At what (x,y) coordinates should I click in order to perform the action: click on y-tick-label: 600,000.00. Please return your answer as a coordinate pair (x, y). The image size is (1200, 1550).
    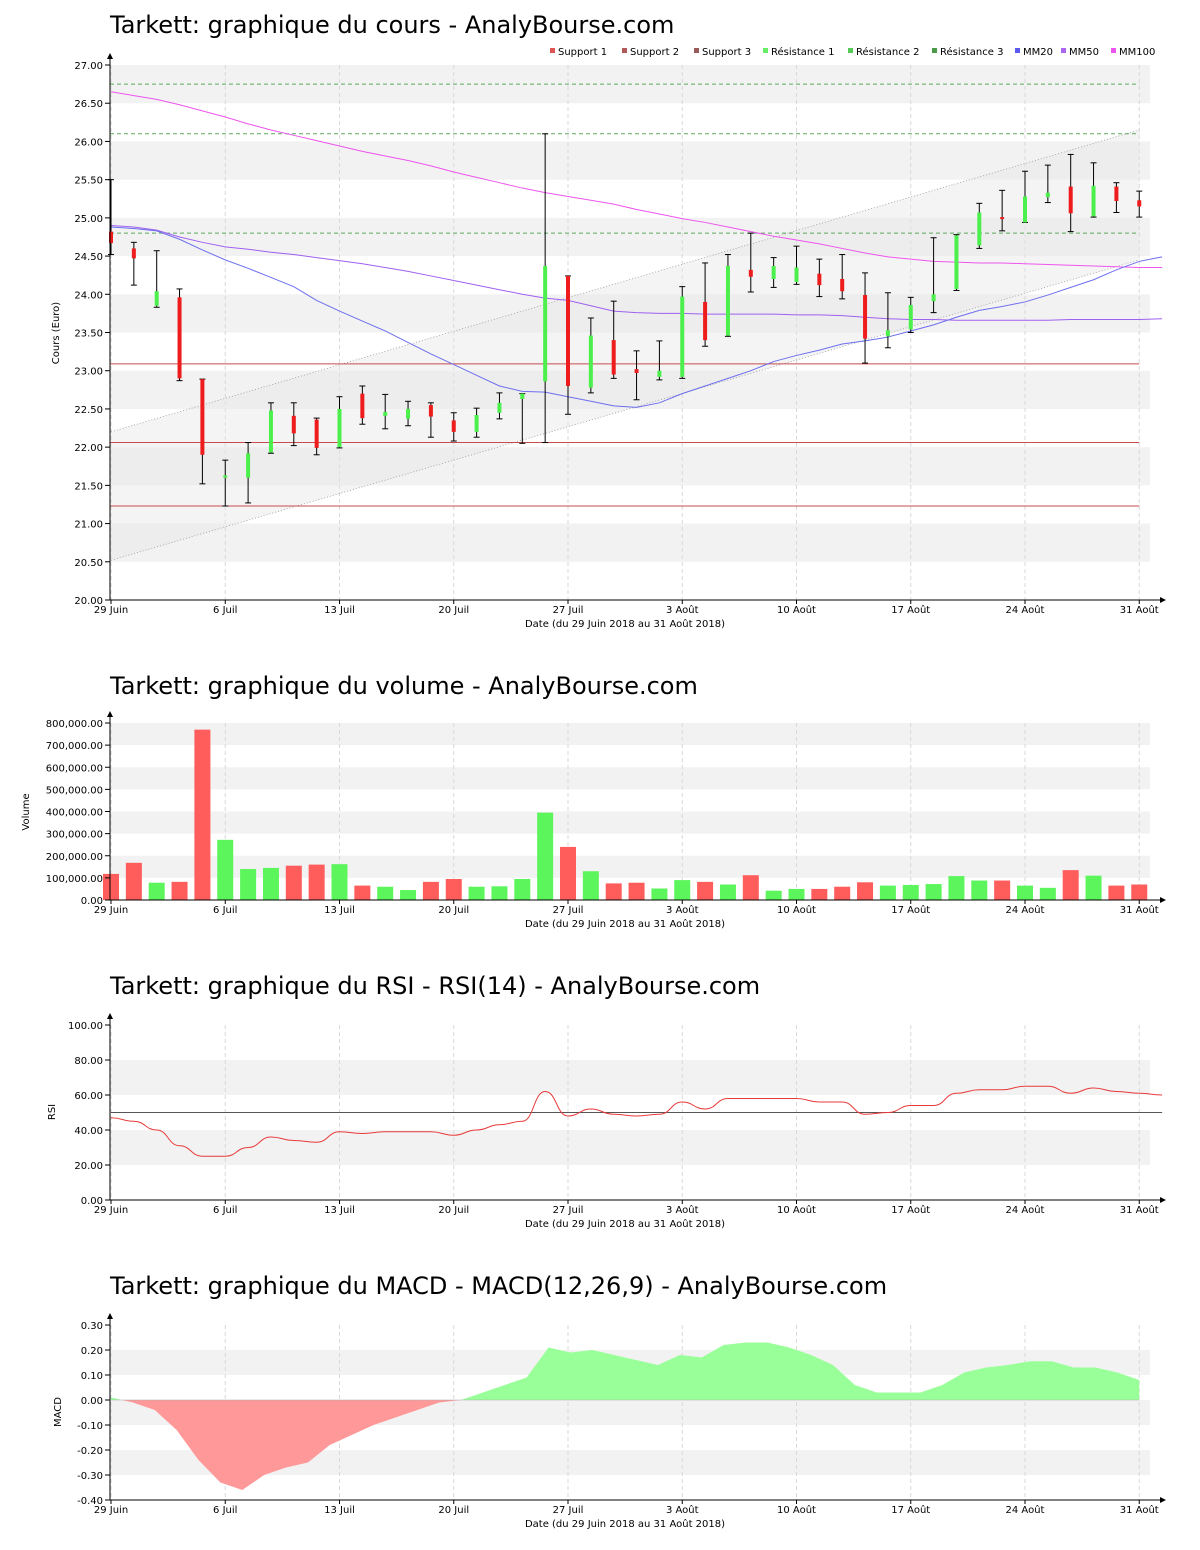
    Looking at the image, I should click on (74, 768).